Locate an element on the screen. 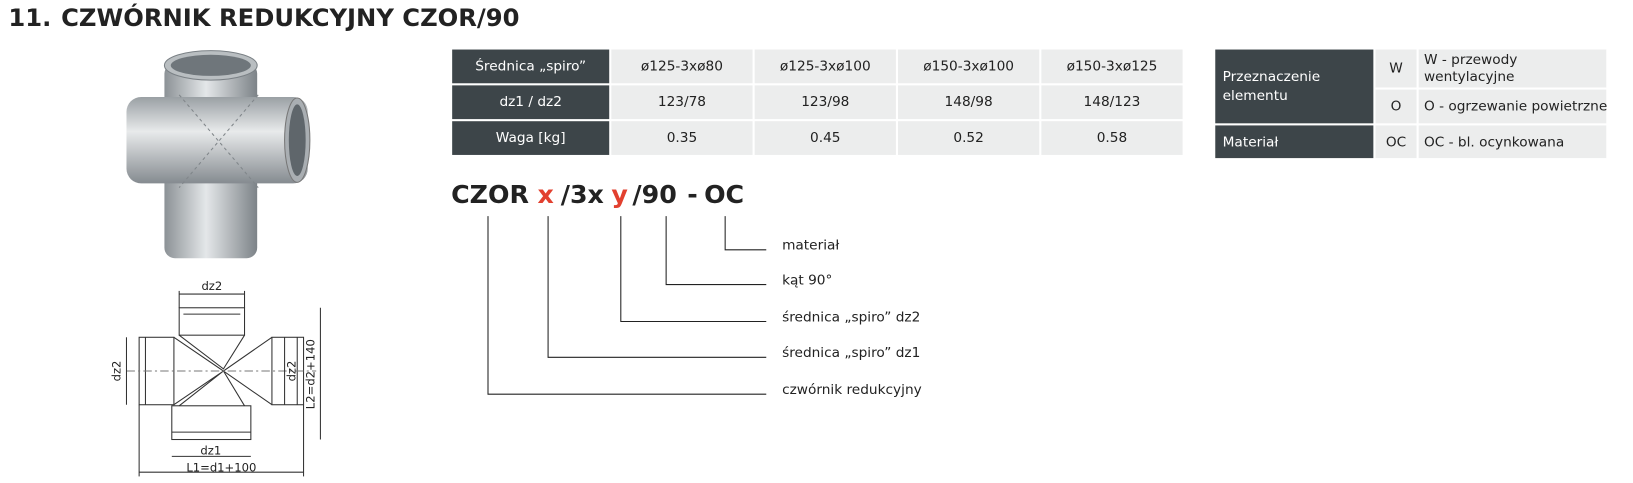  code-label: kąt 90° is located at coordinates (807, 280).